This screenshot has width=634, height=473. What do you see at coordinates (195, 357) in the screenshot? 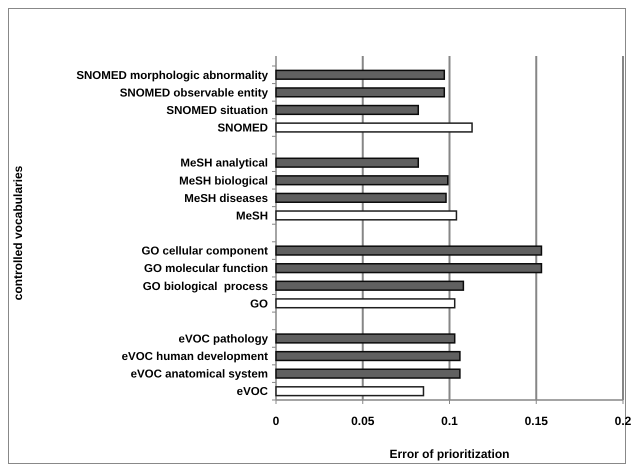
I see `y-tick-label: eVOC human development` at bounding box center [195, 357].